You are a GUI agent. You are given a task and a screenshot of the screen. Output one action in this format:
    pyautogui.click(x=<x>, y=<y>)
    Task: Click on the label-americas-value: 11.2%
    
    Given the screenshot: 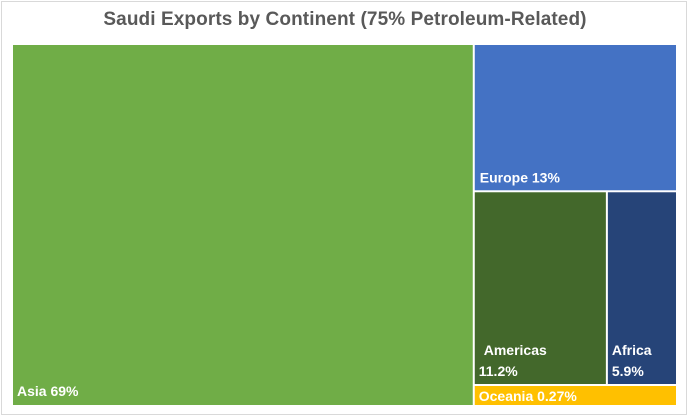 What is the action you would take?
    pyautogui.click(x=498, y=371)
    